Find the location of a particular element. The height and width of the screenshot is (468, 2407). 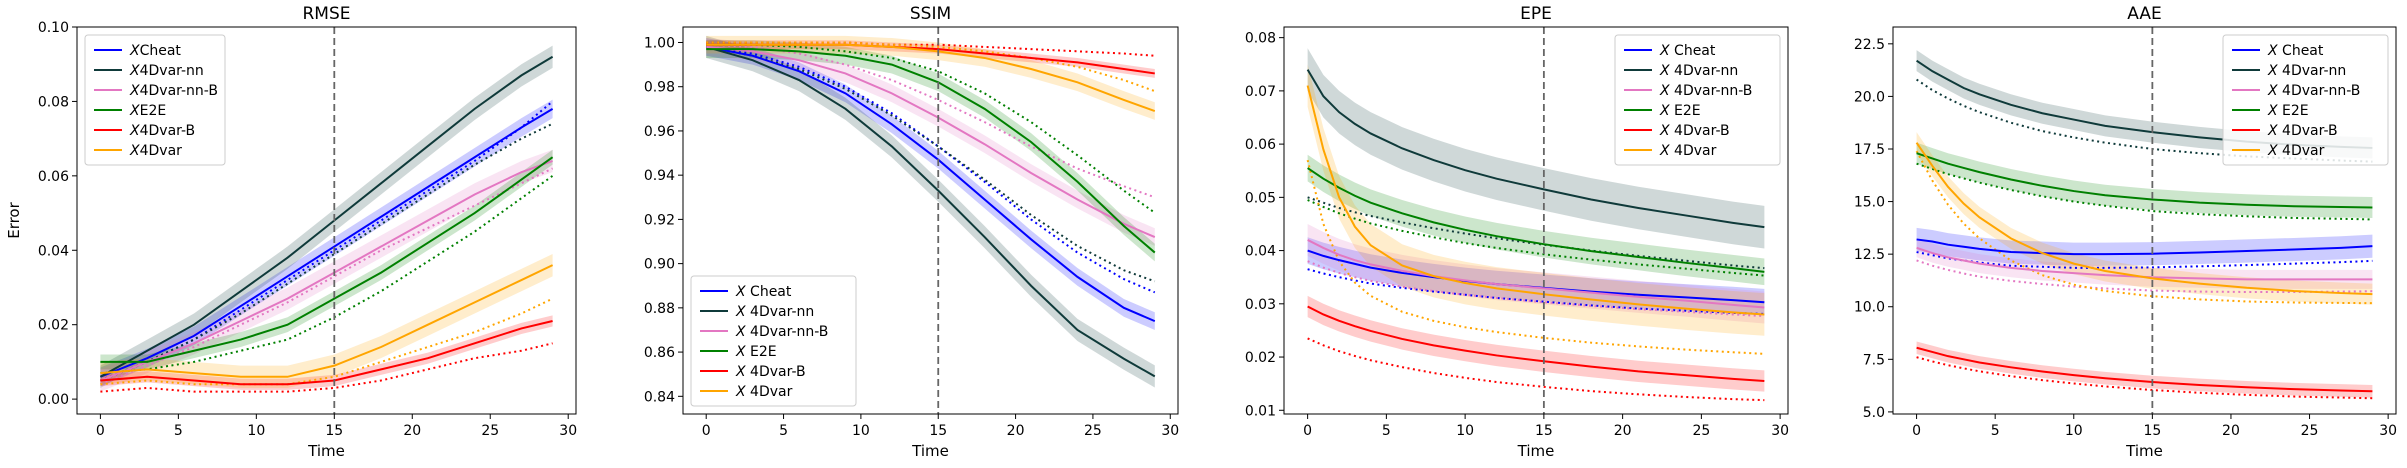

chart-title: AAE is located at coordinates (2144, 14).